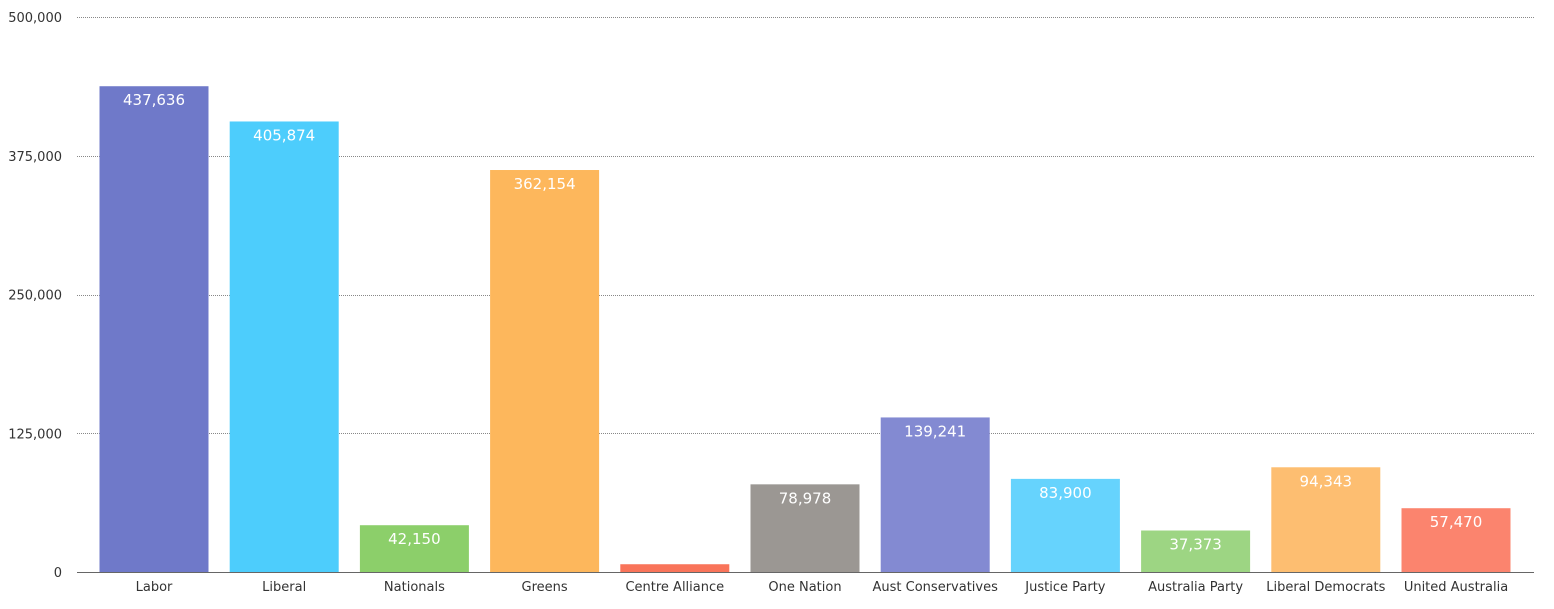  Describe the element at coordinates (1456, 540) in the screenshot. I see `bar-united-australia` at that location.